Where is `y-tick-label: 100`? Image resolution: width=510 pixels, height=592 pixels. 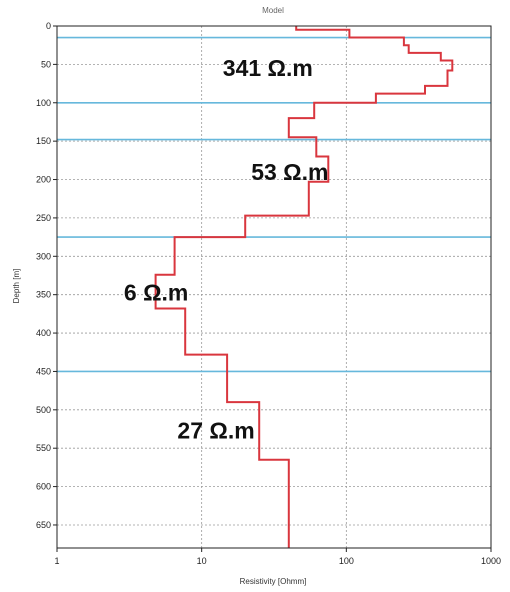 y-tick-label: 100 is located at coordinates (43, 103).